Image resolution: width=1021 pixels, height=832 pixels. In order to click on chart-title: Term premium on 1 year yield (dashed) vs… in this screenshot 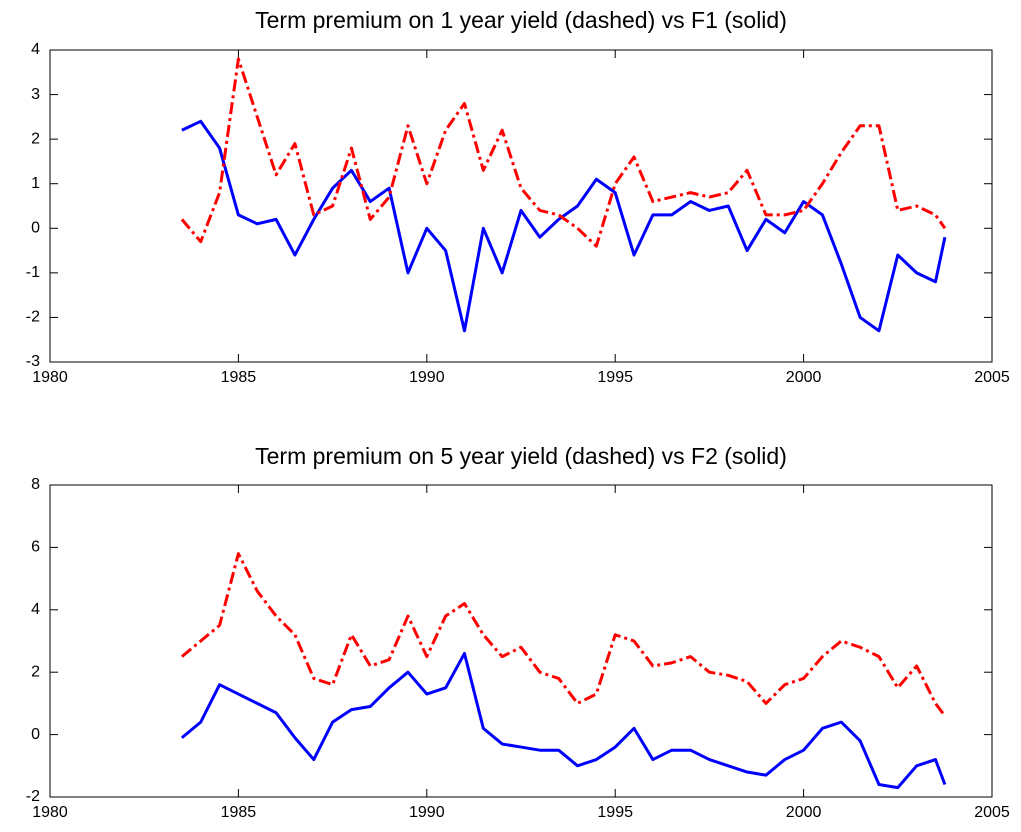, I will do `click(521, 20)`.